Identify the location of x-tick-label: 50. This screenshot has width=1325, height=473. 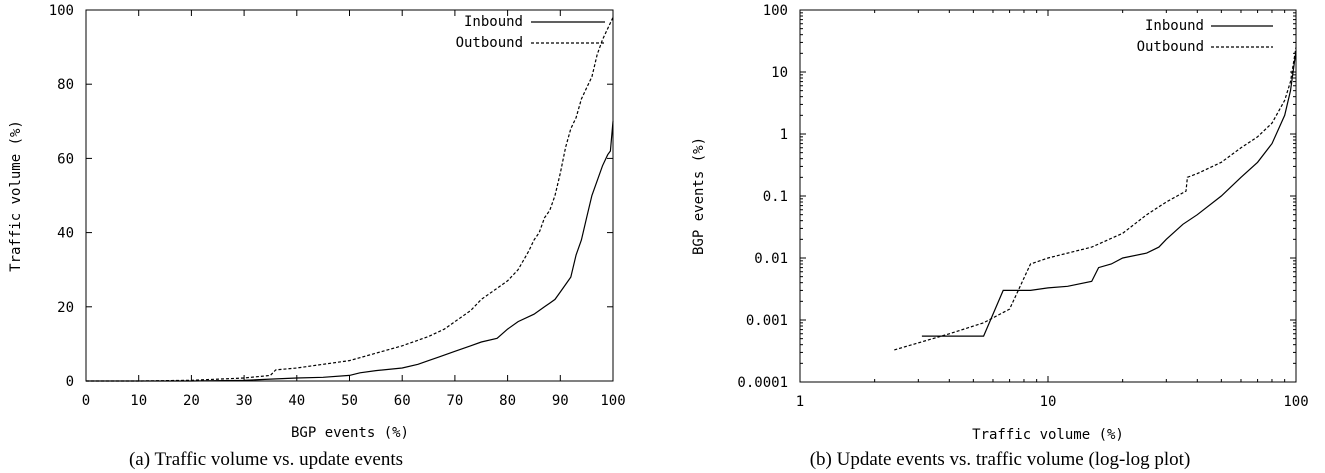
(349, 401).